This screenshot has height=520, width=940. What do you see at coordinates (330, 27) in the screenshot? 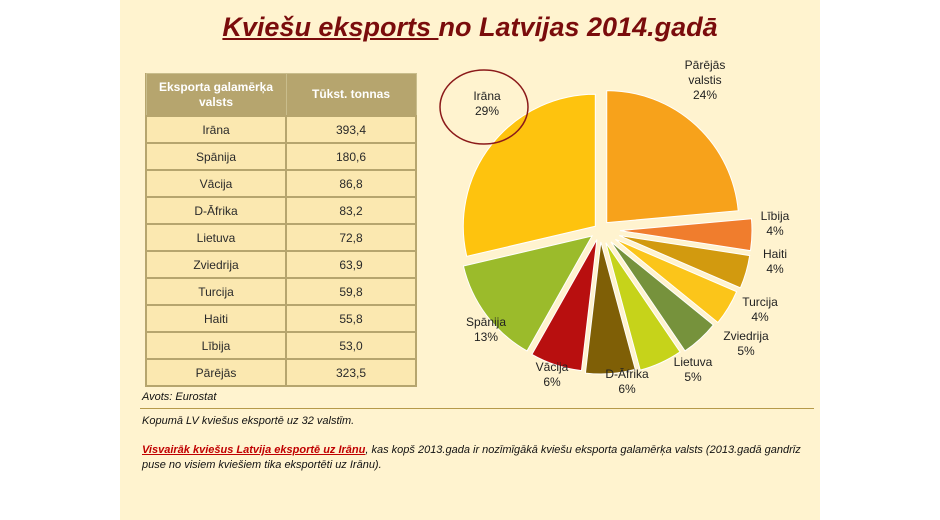
I see `title-underlined: Kviešu eksports` at bounding box center [330, 27].